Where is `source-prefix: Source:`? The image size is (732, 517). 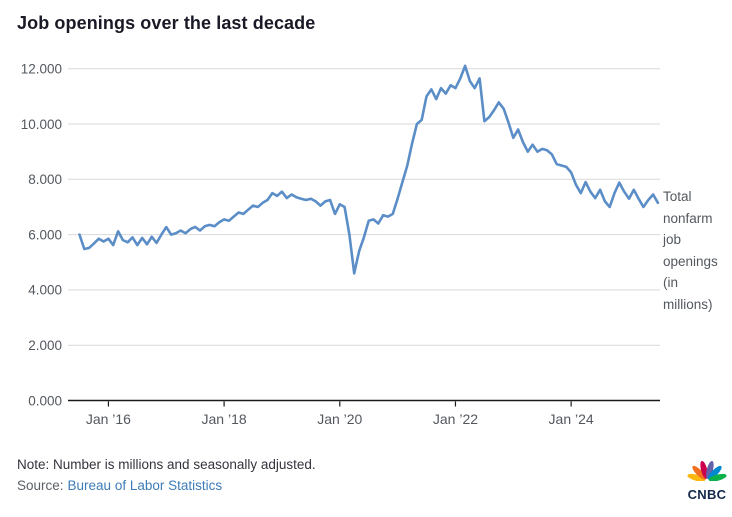
source-prefix: Source: is located at coordinates (40, 485).